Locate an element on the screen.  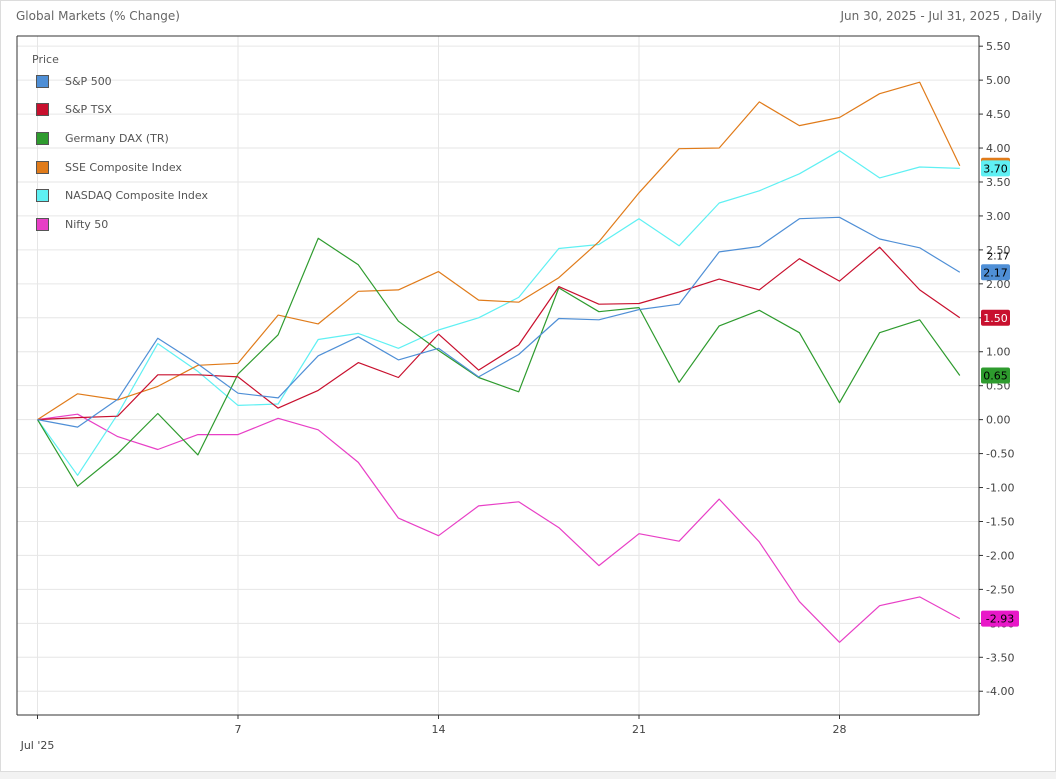
legend-label: Nifty 50 is located at coordinates (87, 224).